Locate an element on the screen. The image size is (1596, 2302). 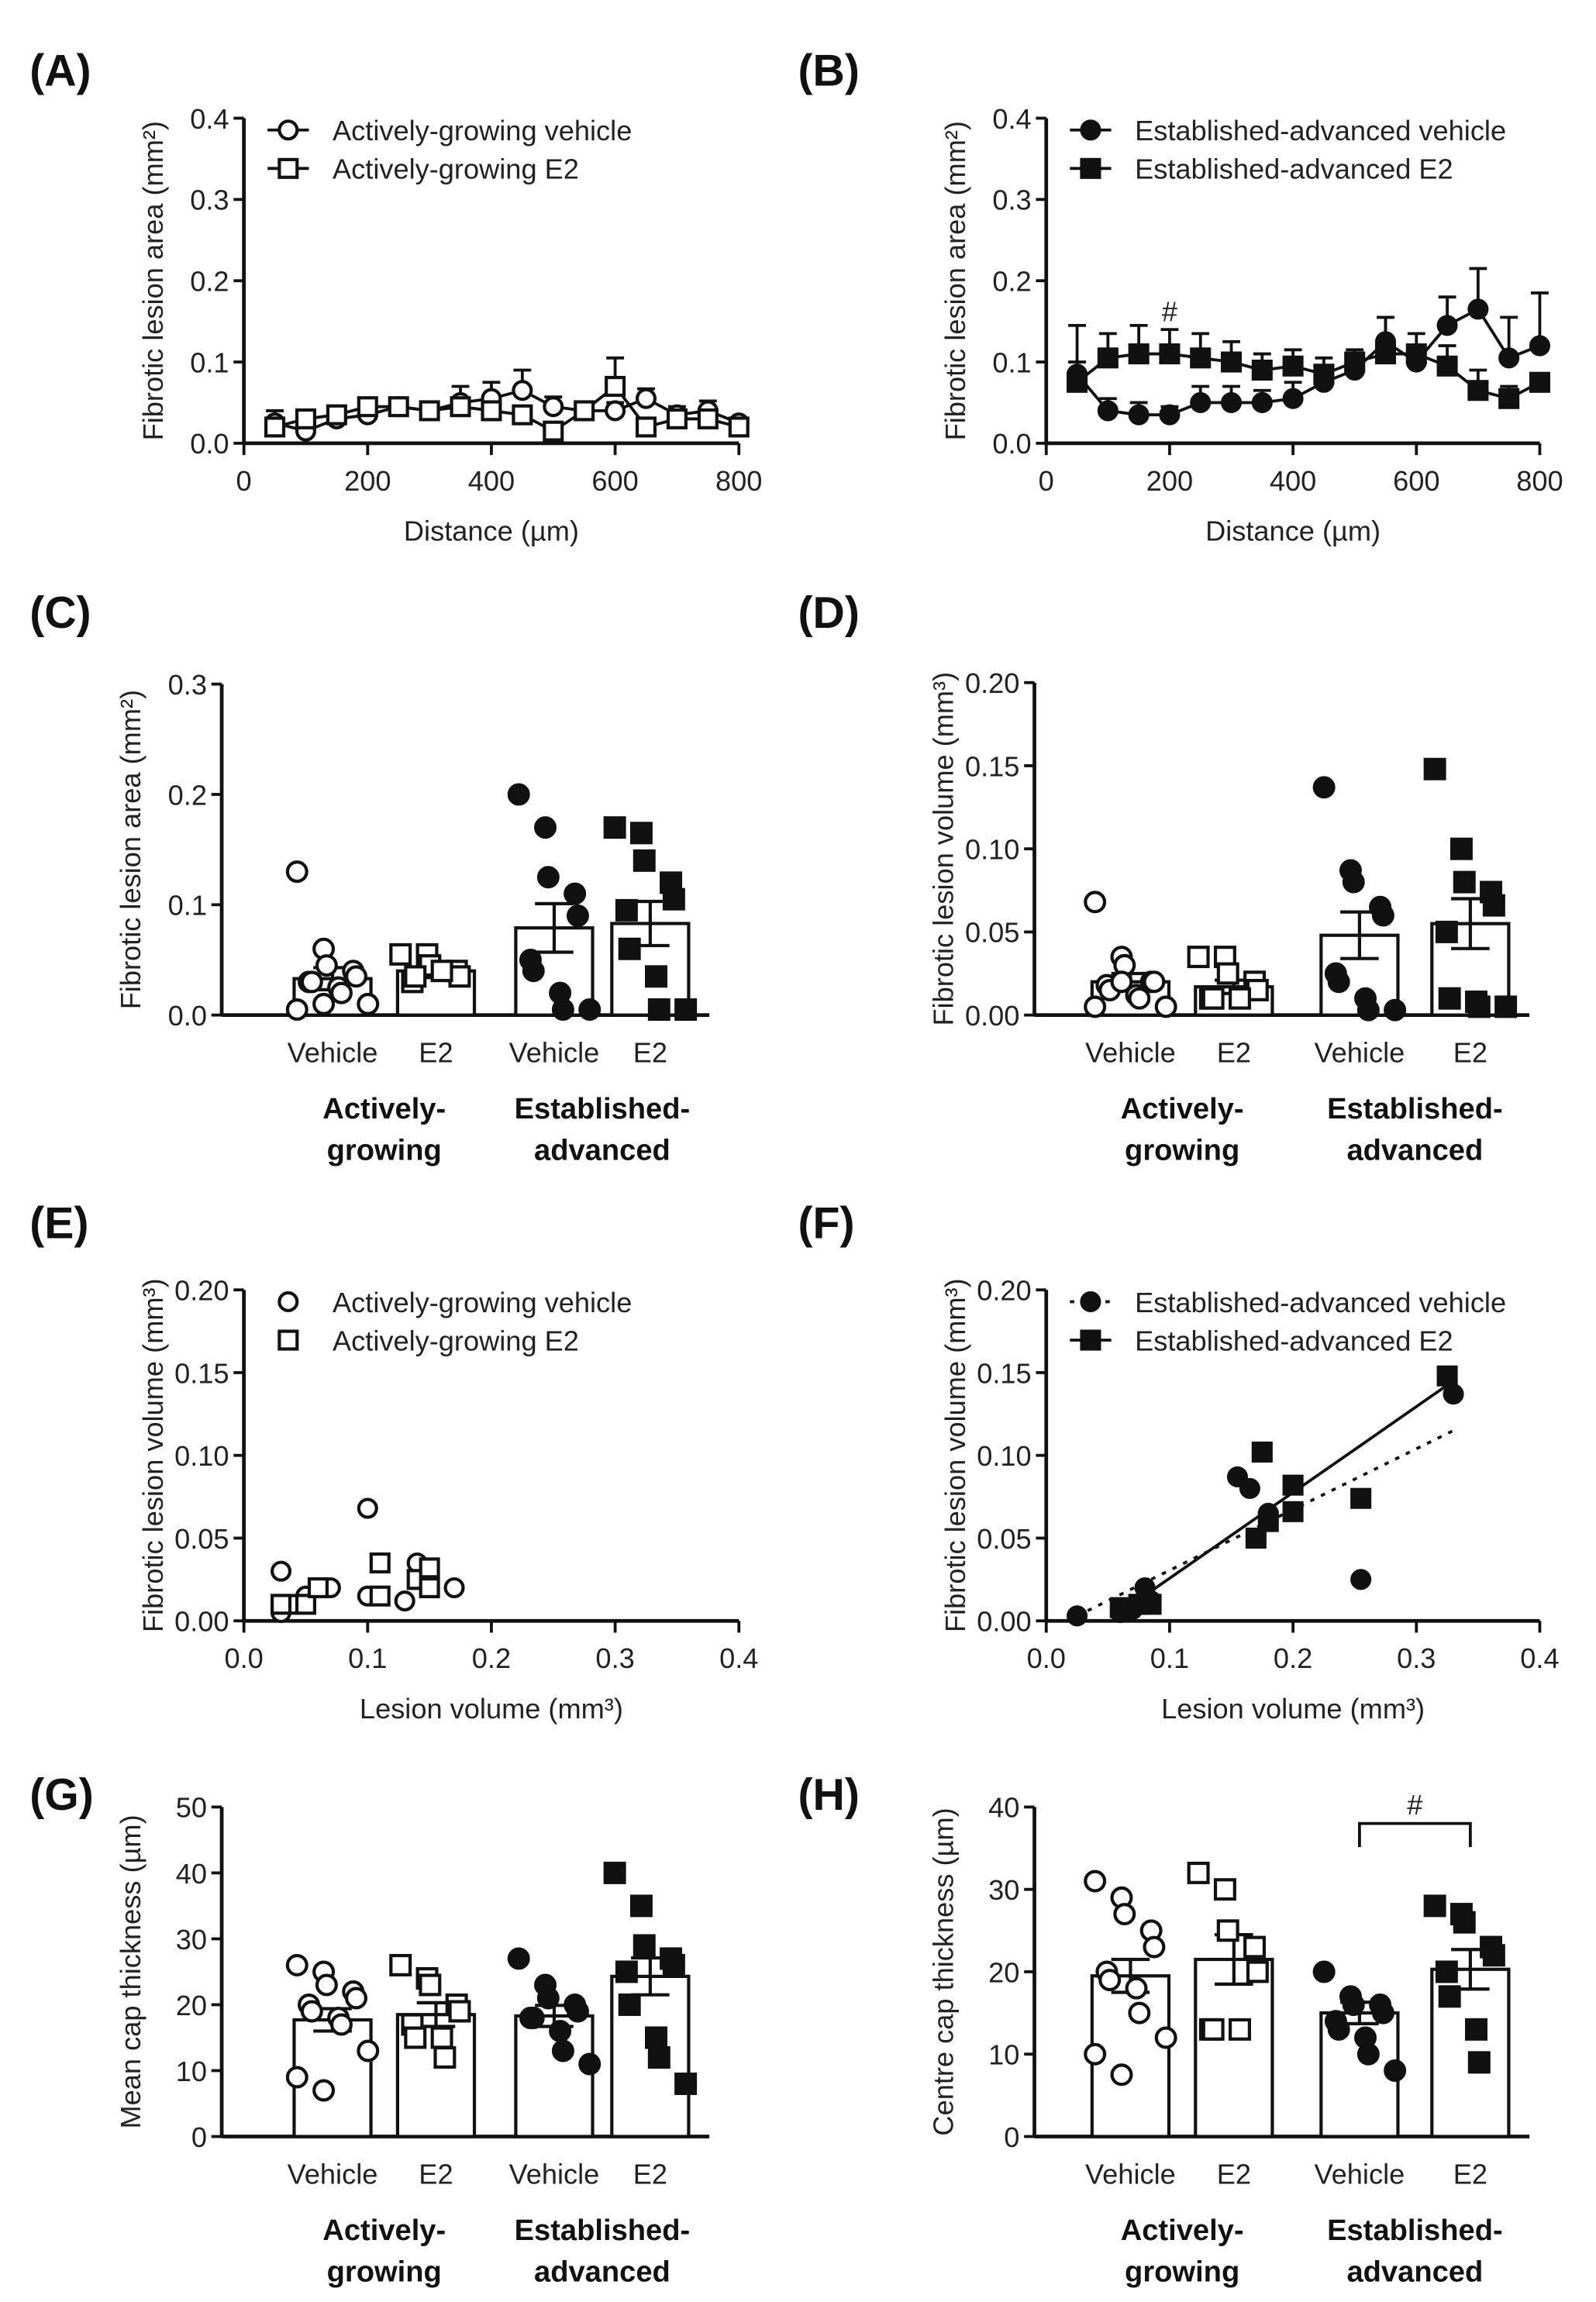
y-tick-label: 40 is located at coordinates (1003, 1808).